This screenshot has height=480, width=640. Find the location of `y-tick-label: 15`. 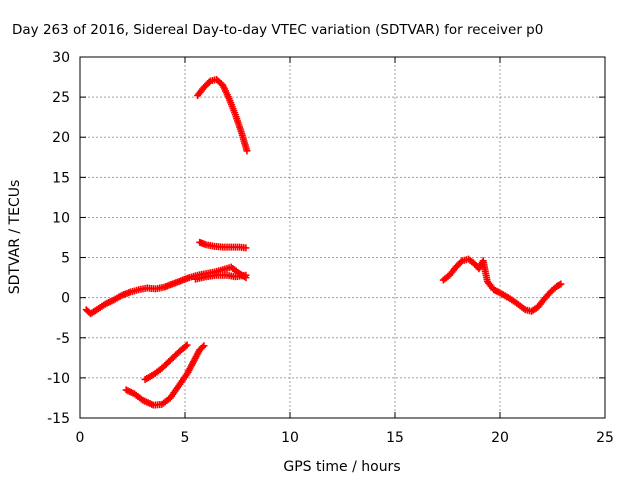

y-tick-label: 15 is located at coordinates (61, 178).